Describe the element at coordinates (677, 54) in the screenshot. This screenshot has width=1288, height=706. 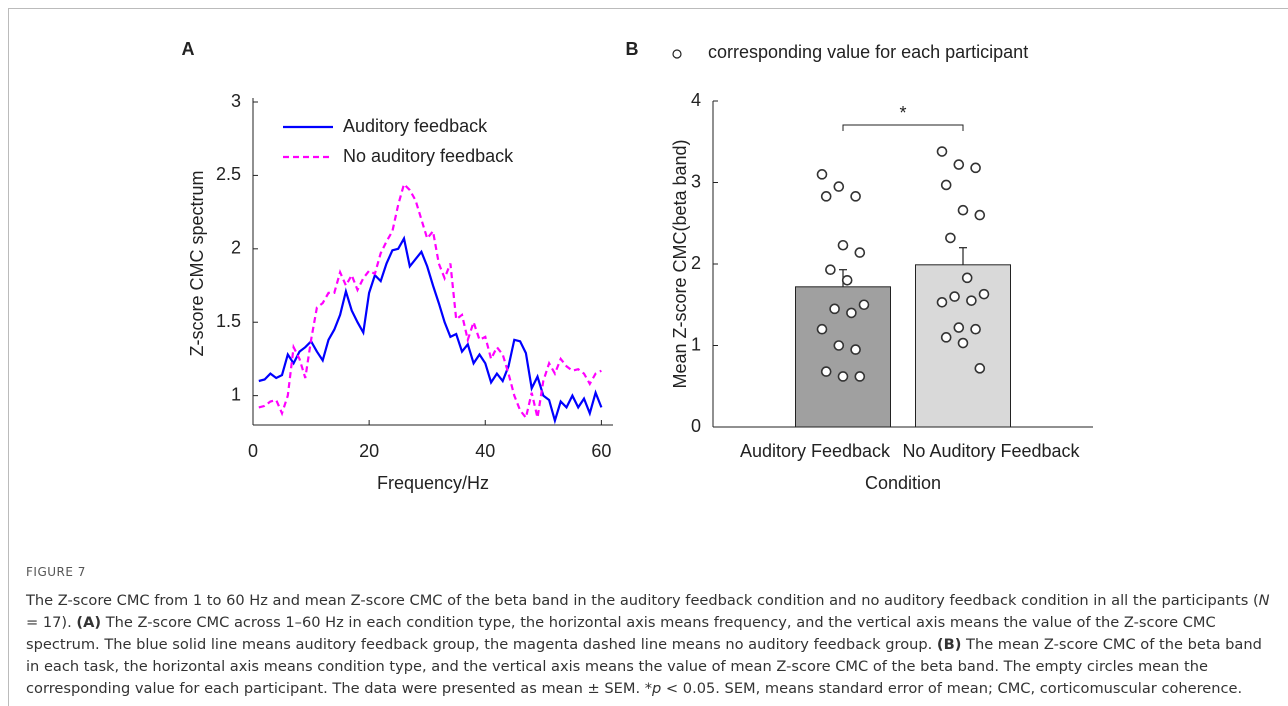
I see `legend-marker` at that location.